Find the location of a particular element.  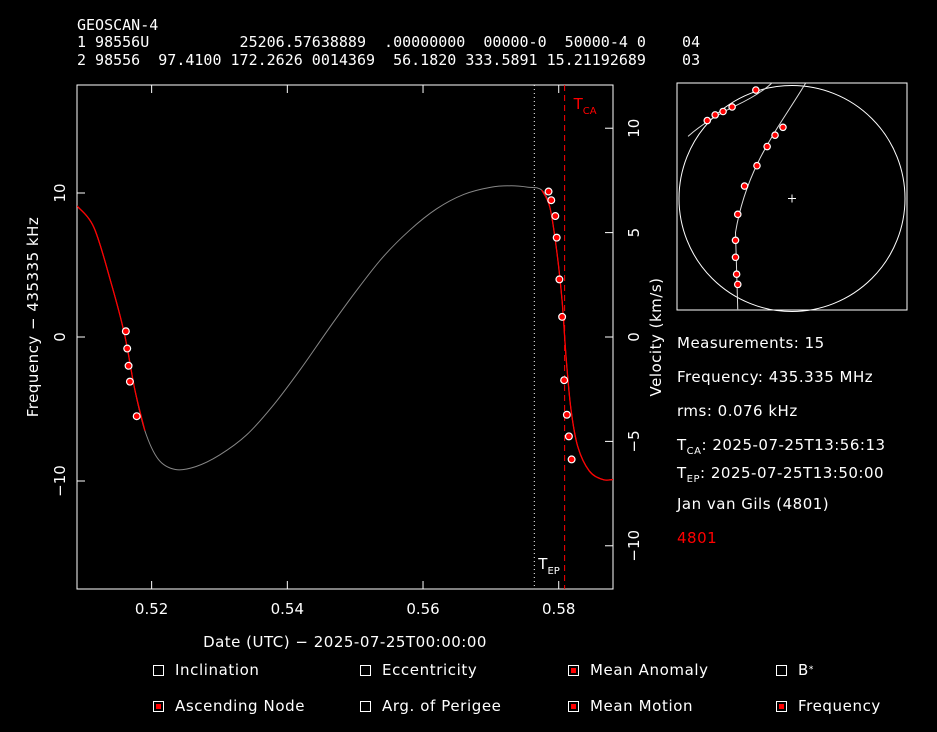

x-tick-label: 0.52 is located at coordinates (151, 609).